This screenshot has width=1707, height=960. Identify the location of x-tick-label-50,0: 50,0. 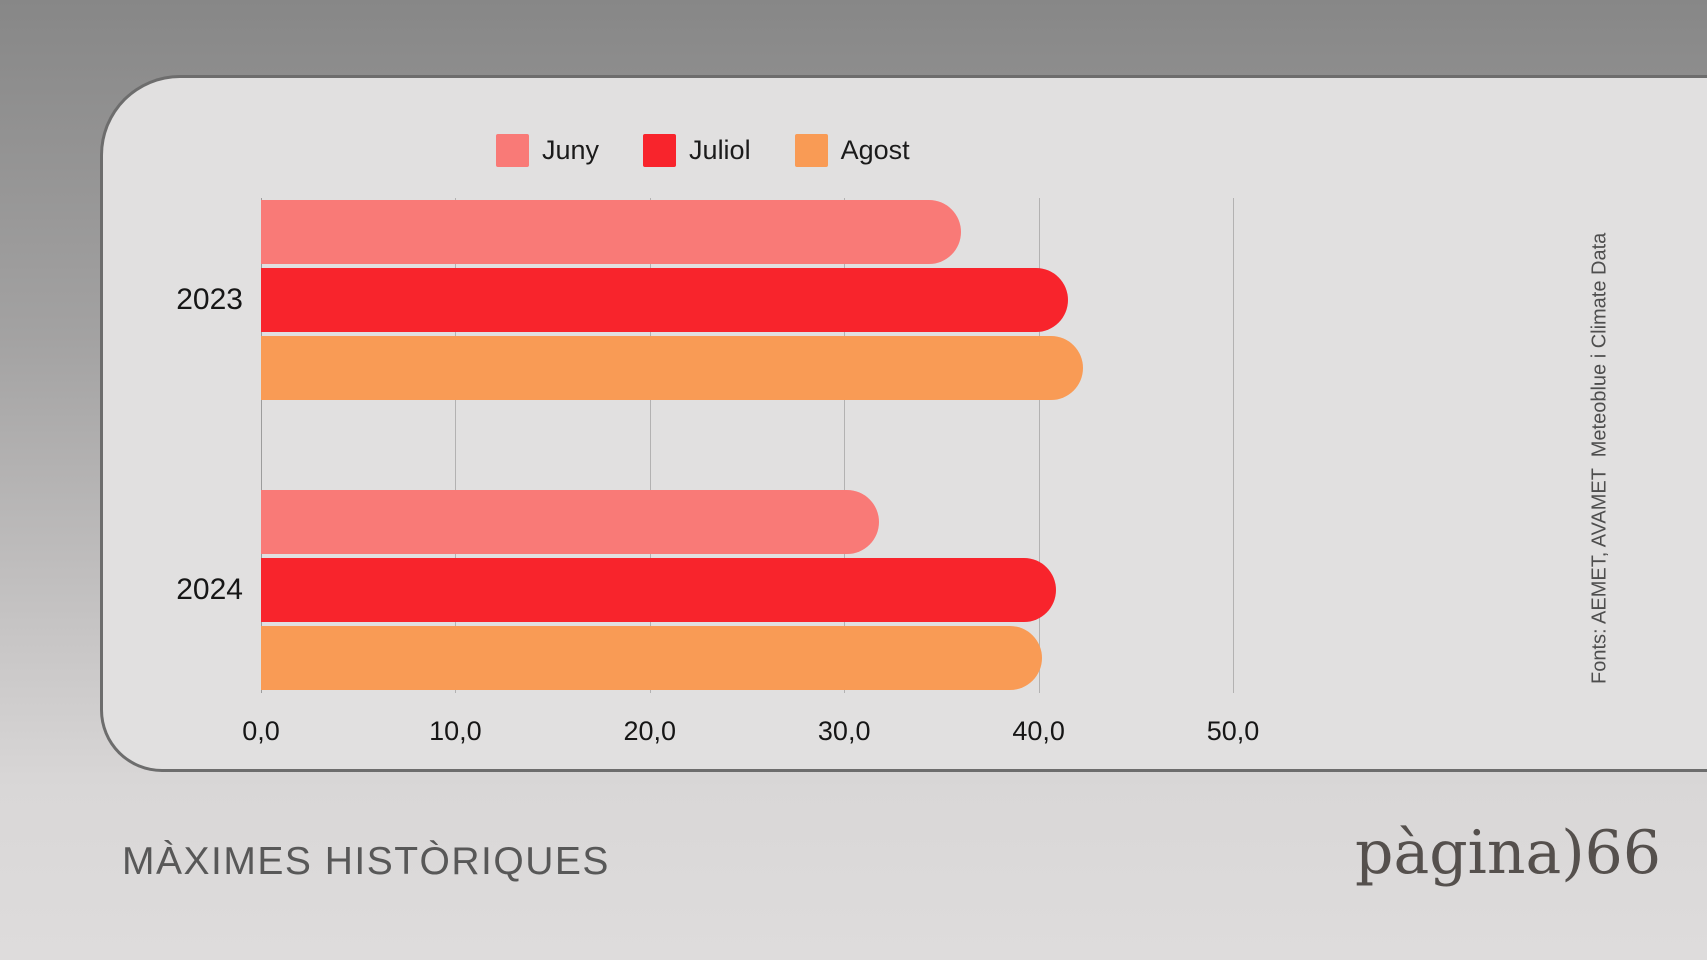
(1233, 731).